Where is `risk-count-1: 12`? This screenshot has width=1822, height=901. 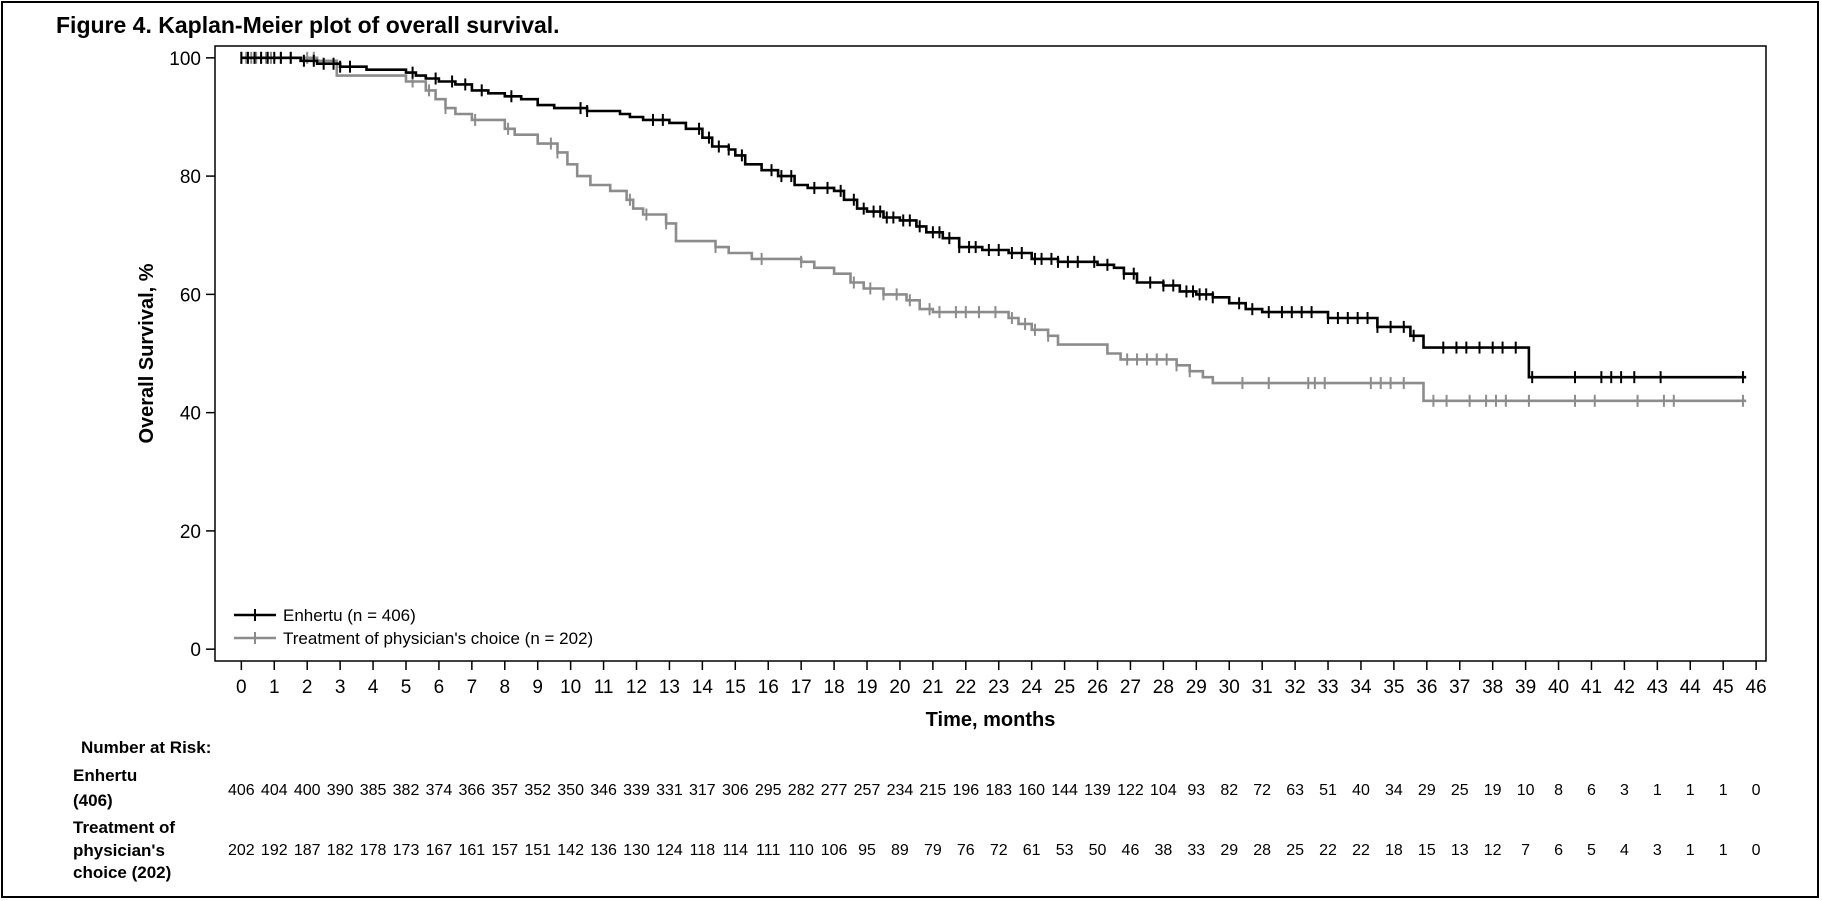 risk-count-1: 12 is located at coordinates (1493, 850).